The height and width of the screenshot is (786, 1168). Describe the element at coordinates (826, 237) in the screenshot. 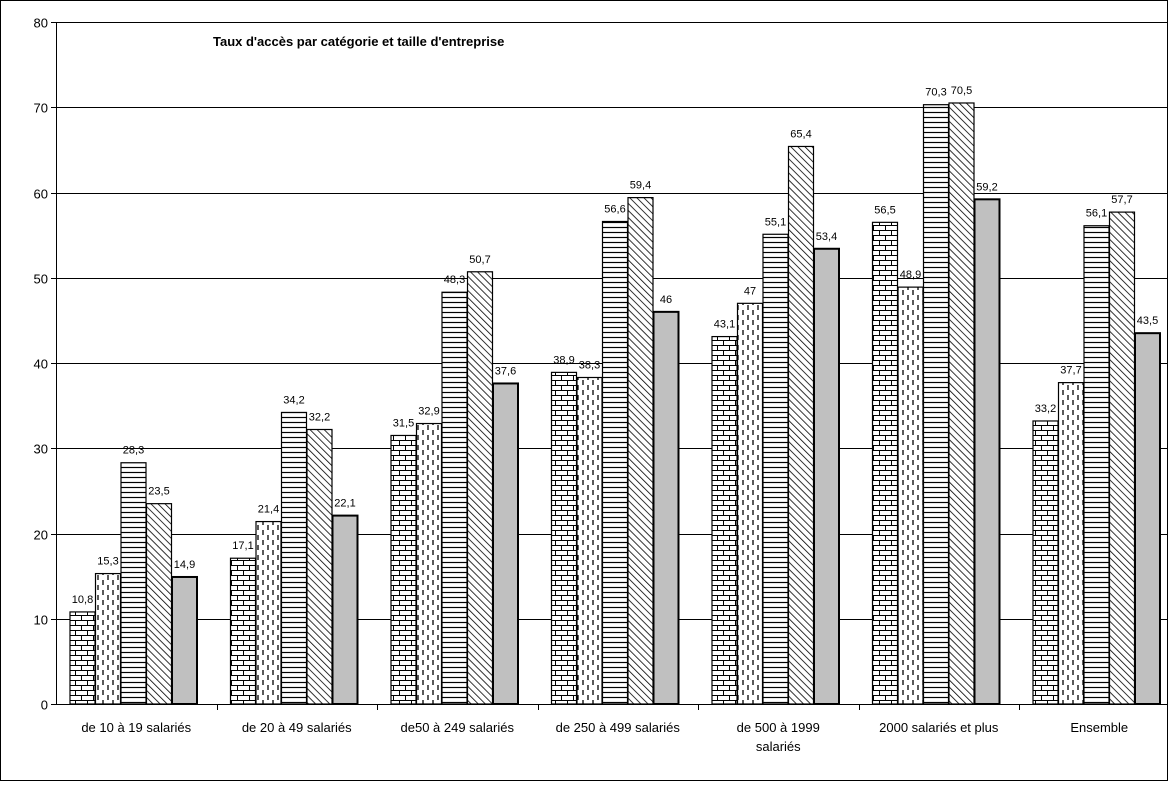

I see `data-label: 53,4` at that location.